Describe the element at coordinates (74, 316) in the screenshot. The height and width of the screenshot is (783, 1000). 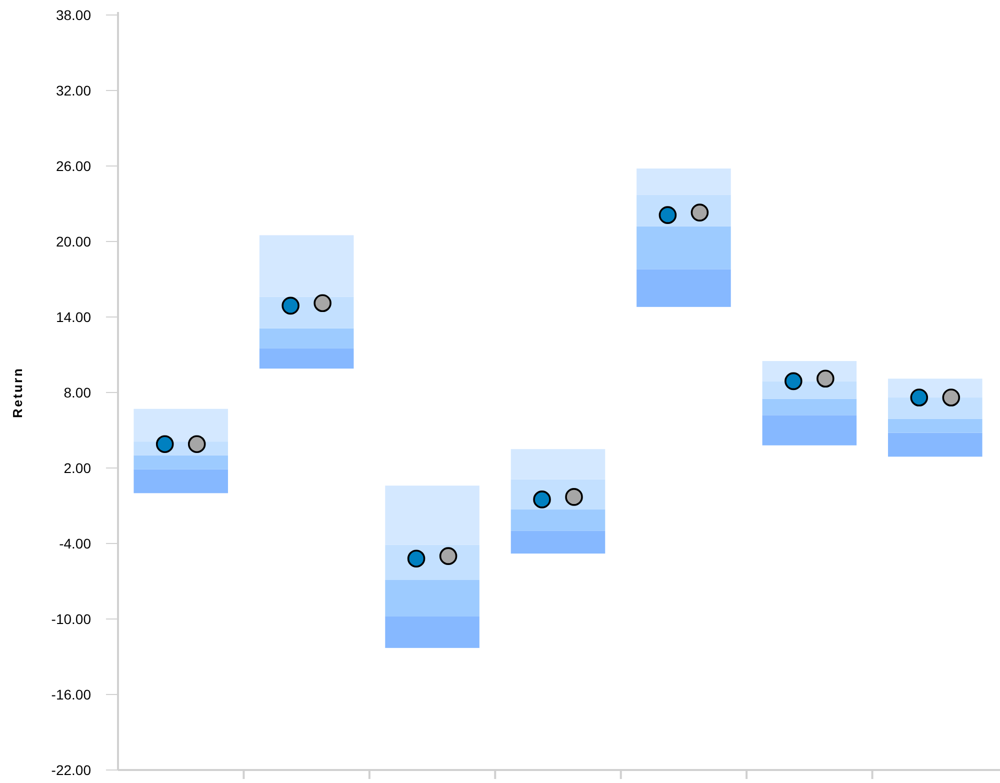
I see `y-tick-label: 14.00` at that location.